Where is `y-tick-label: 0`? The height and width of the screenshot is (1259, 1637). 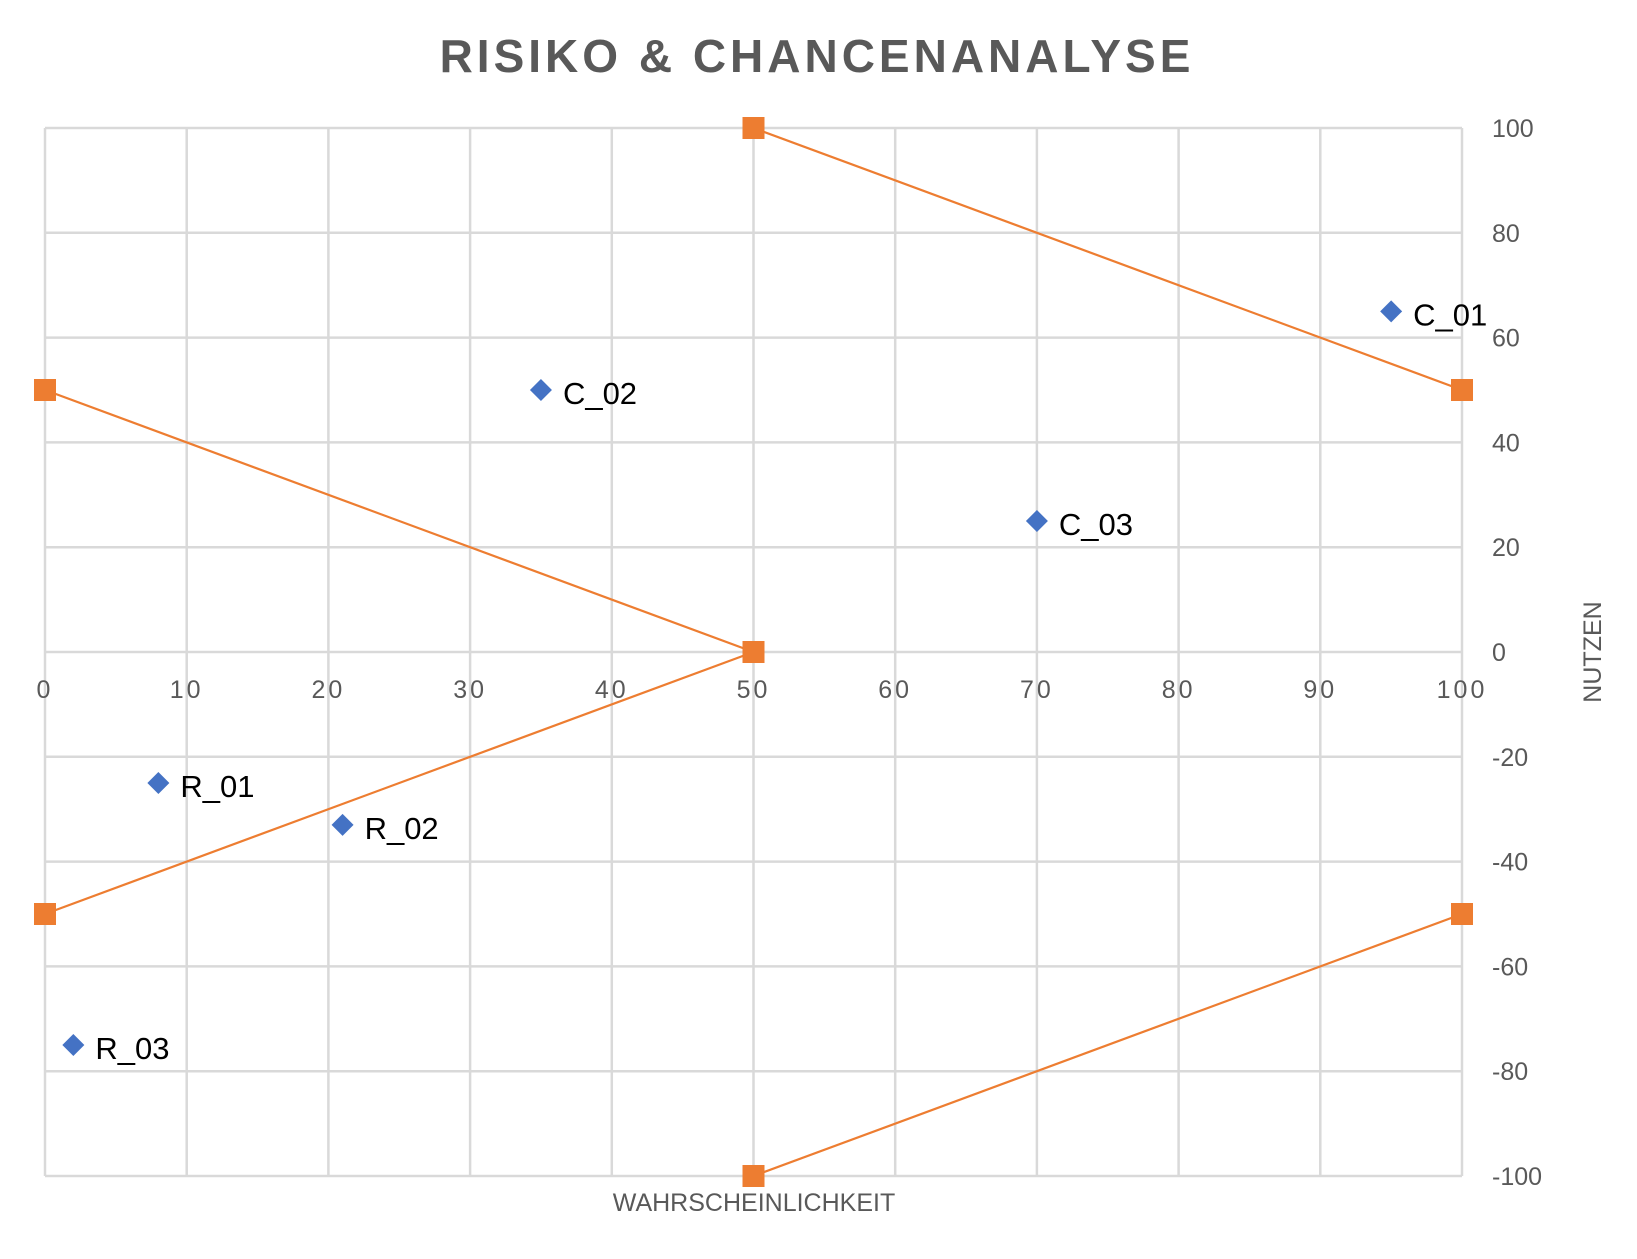
y-tick-label: 0 is located at coordinates (1499, 653).